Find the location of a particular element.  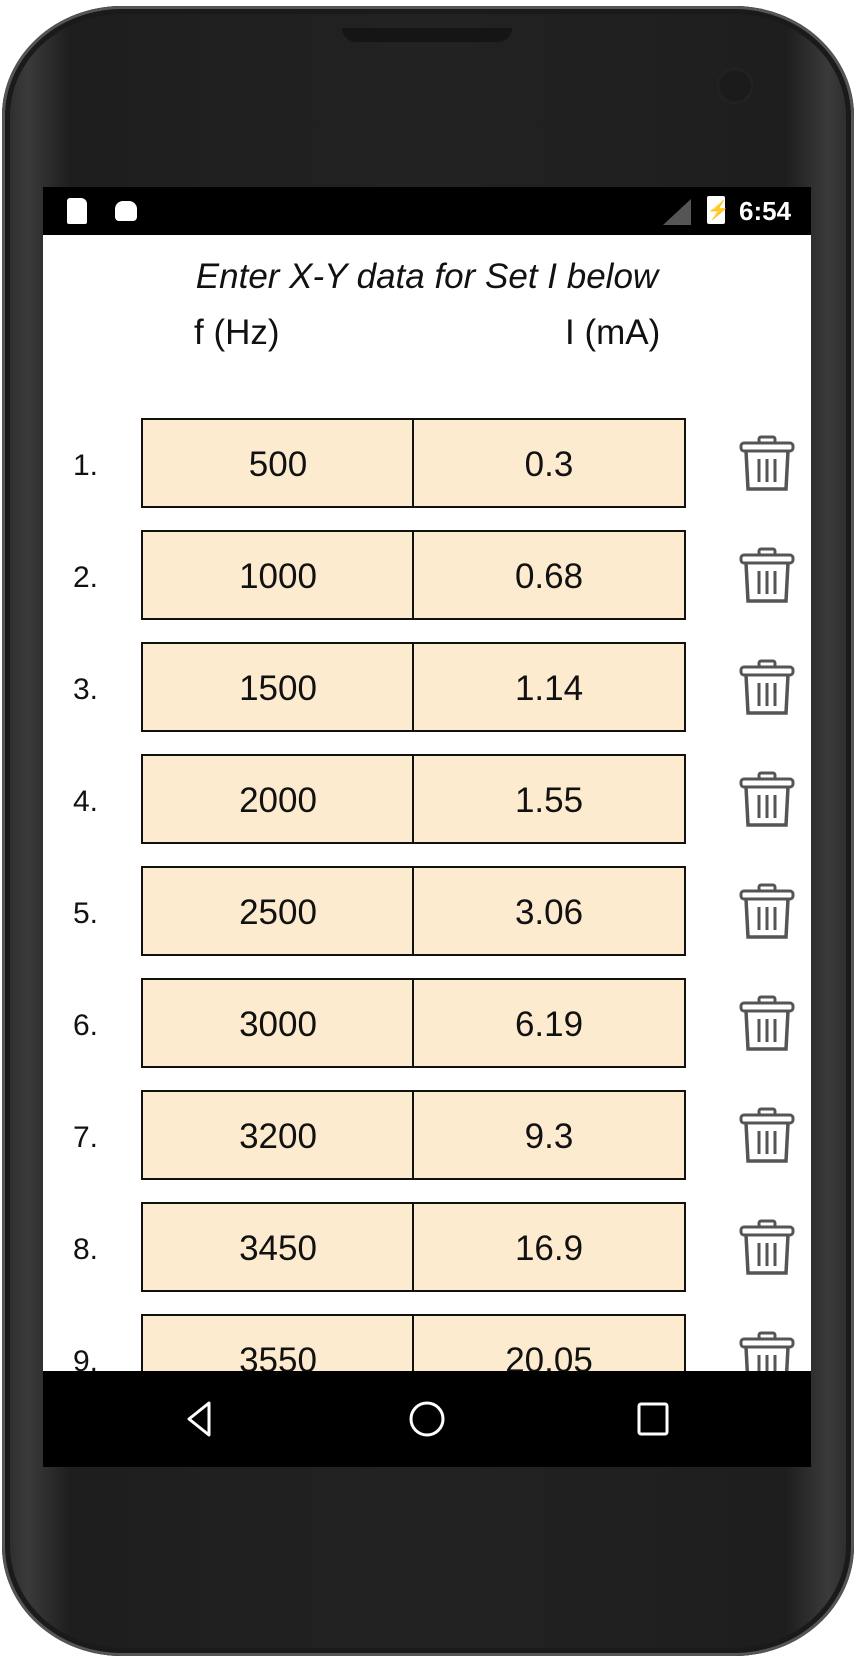

y-value-input: 6.19 is located at coordinates (549, 1023).